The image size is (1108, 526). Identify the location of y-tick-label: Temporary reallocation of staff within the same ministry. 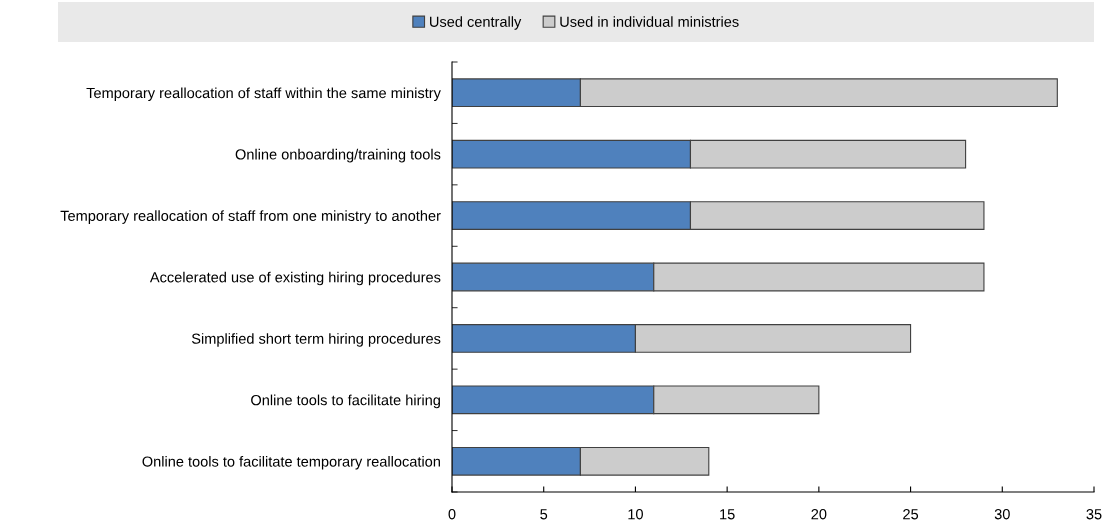
(263, 94).